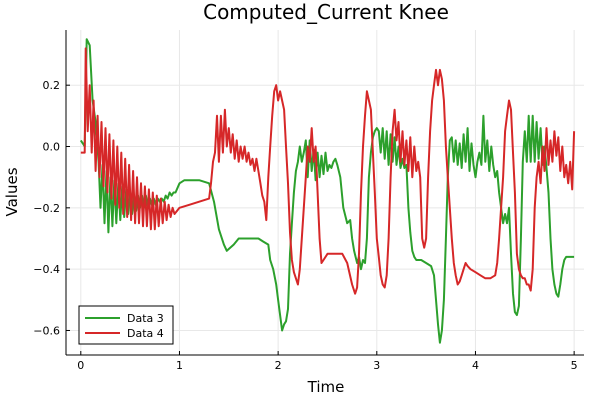  Describe the element at coordinates (179, 365) in the screenshot. I see `x-tick-label: 1` at that location.